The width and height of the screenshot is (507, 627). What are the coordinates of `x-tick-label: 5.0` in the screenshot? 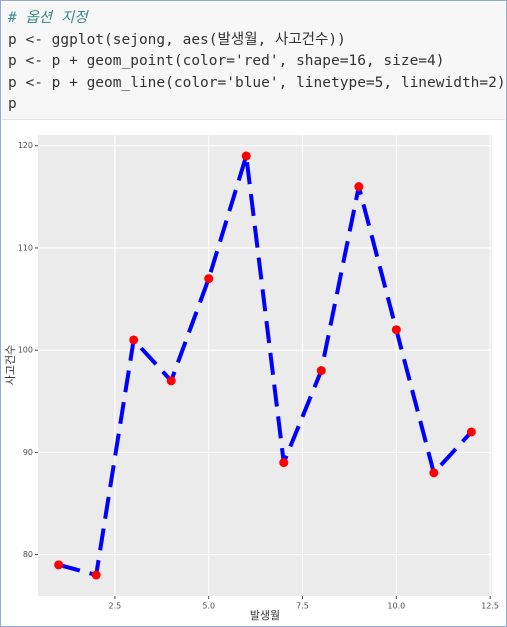 It's located at (208, 606).